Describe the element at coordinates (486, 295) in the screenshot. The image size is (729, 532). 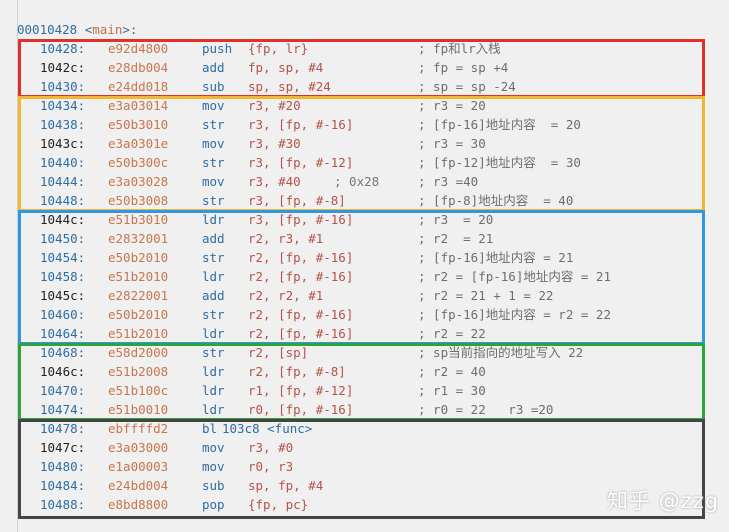
I see `comment: ; r2 = 21 + 1 = 22` at that location.